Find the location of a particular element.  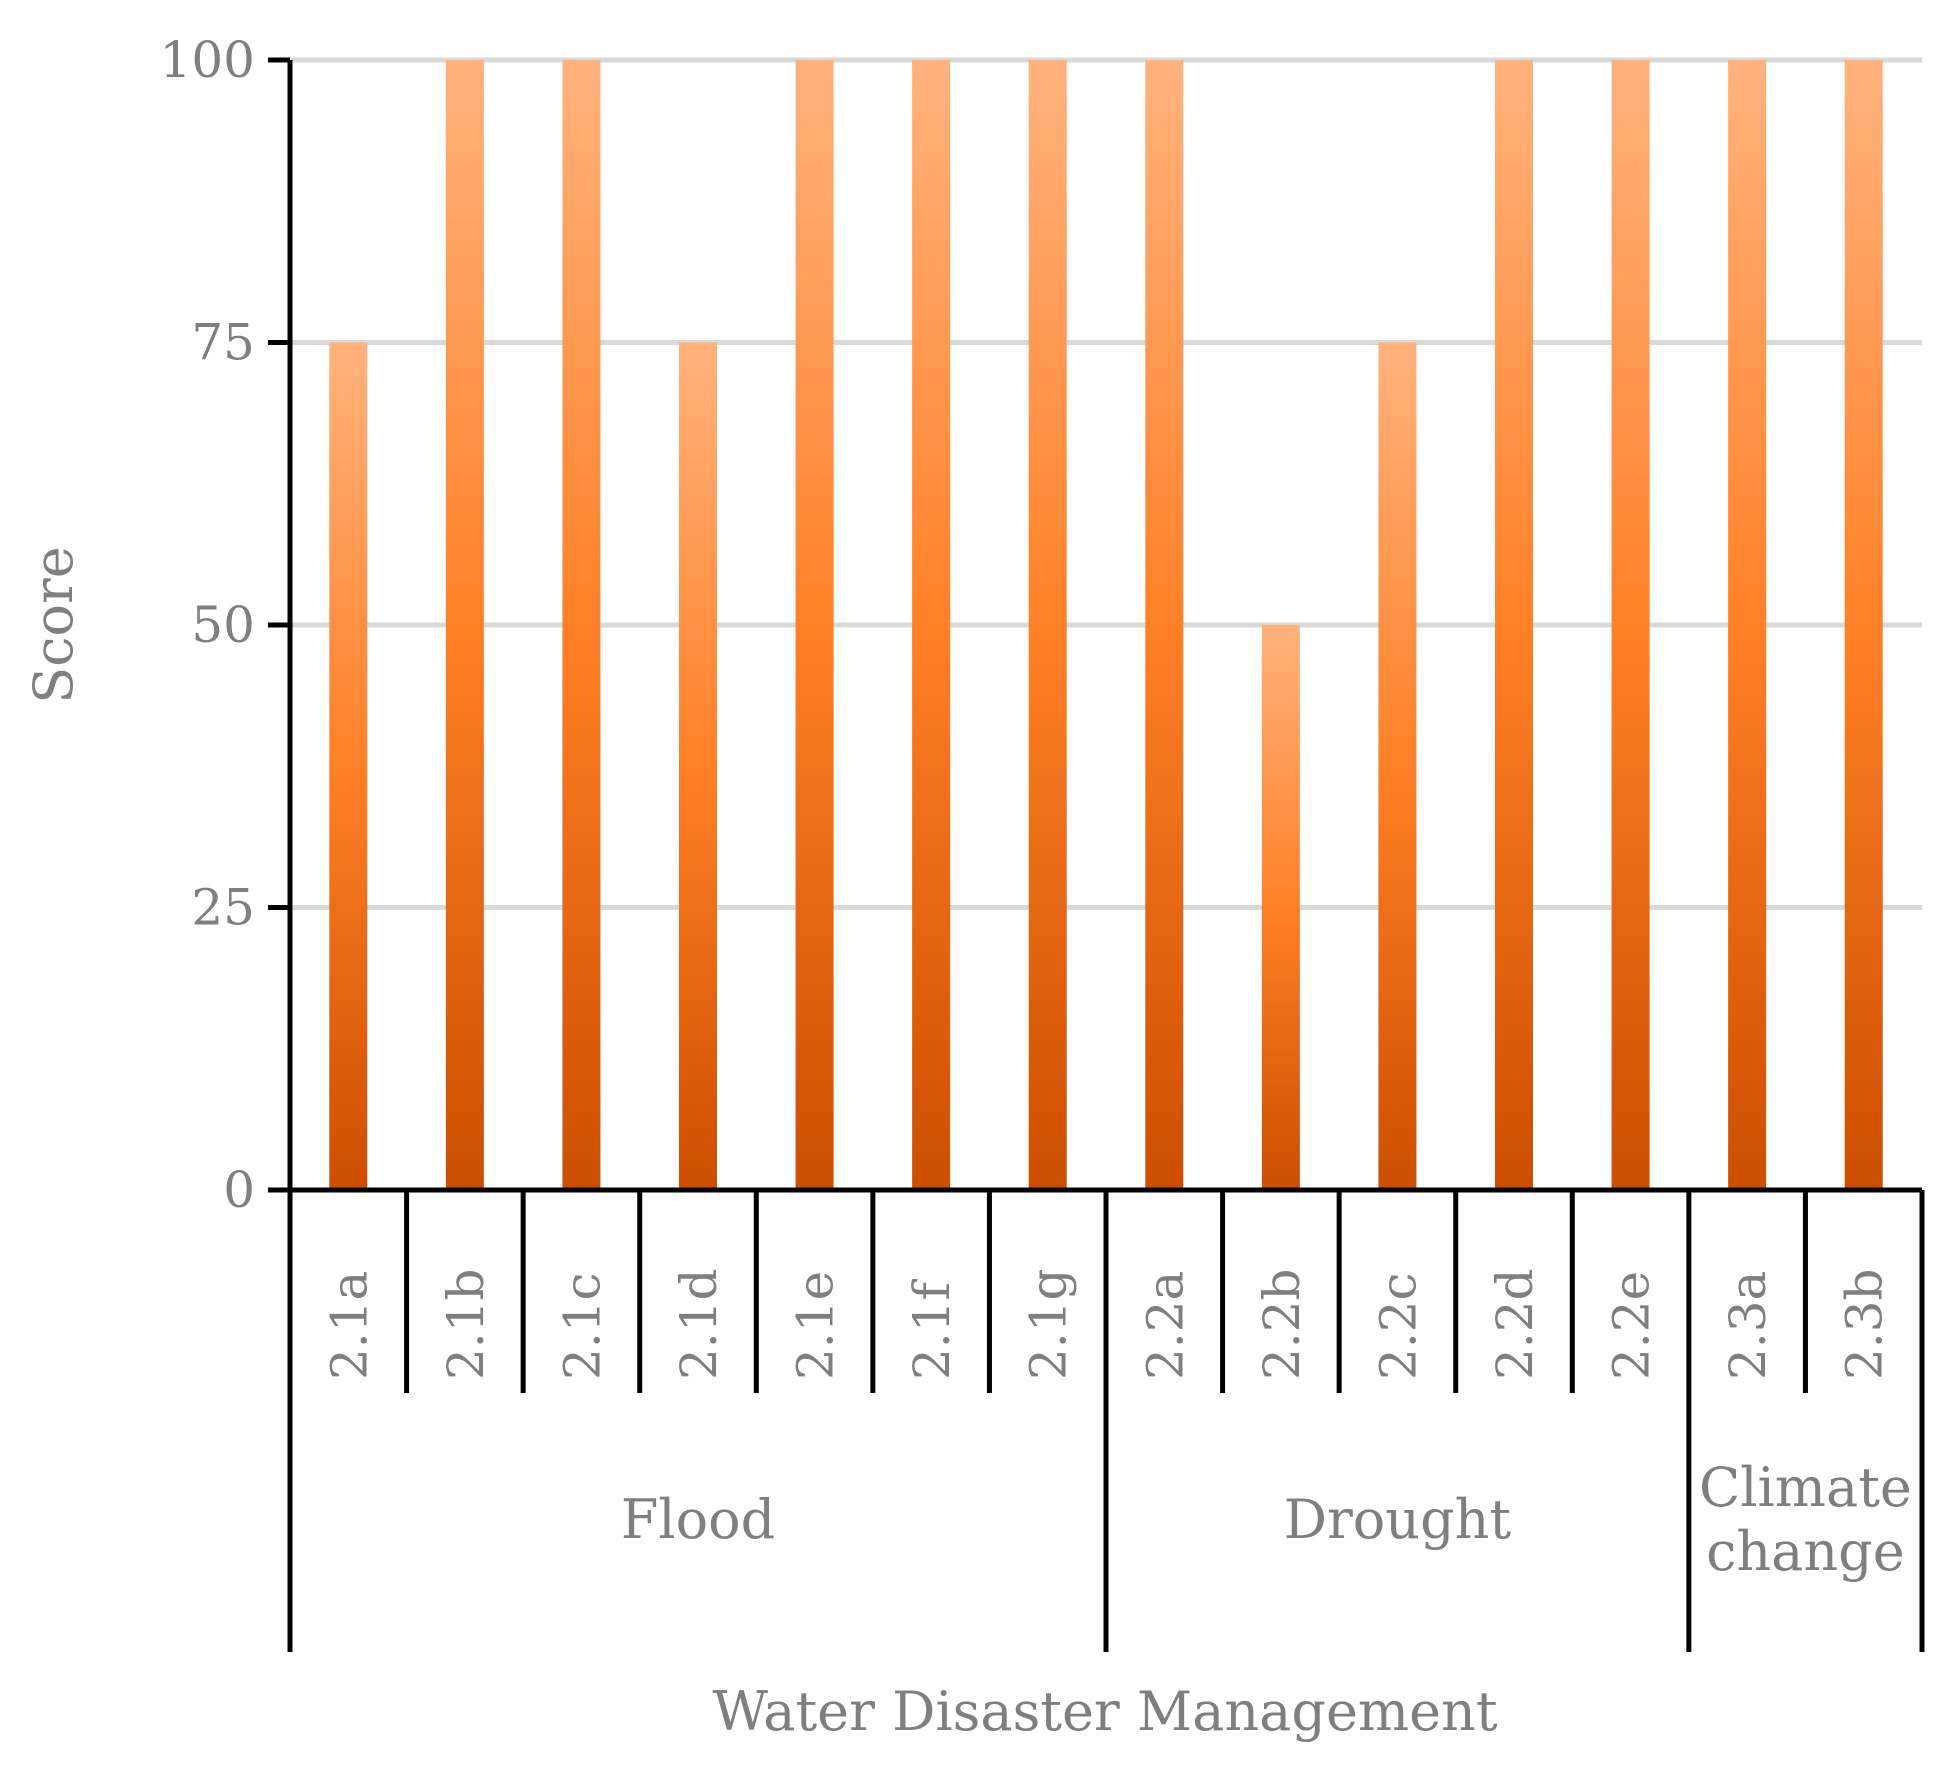

x-tick-label: 2.1a is located at coordinates (349, 1325).